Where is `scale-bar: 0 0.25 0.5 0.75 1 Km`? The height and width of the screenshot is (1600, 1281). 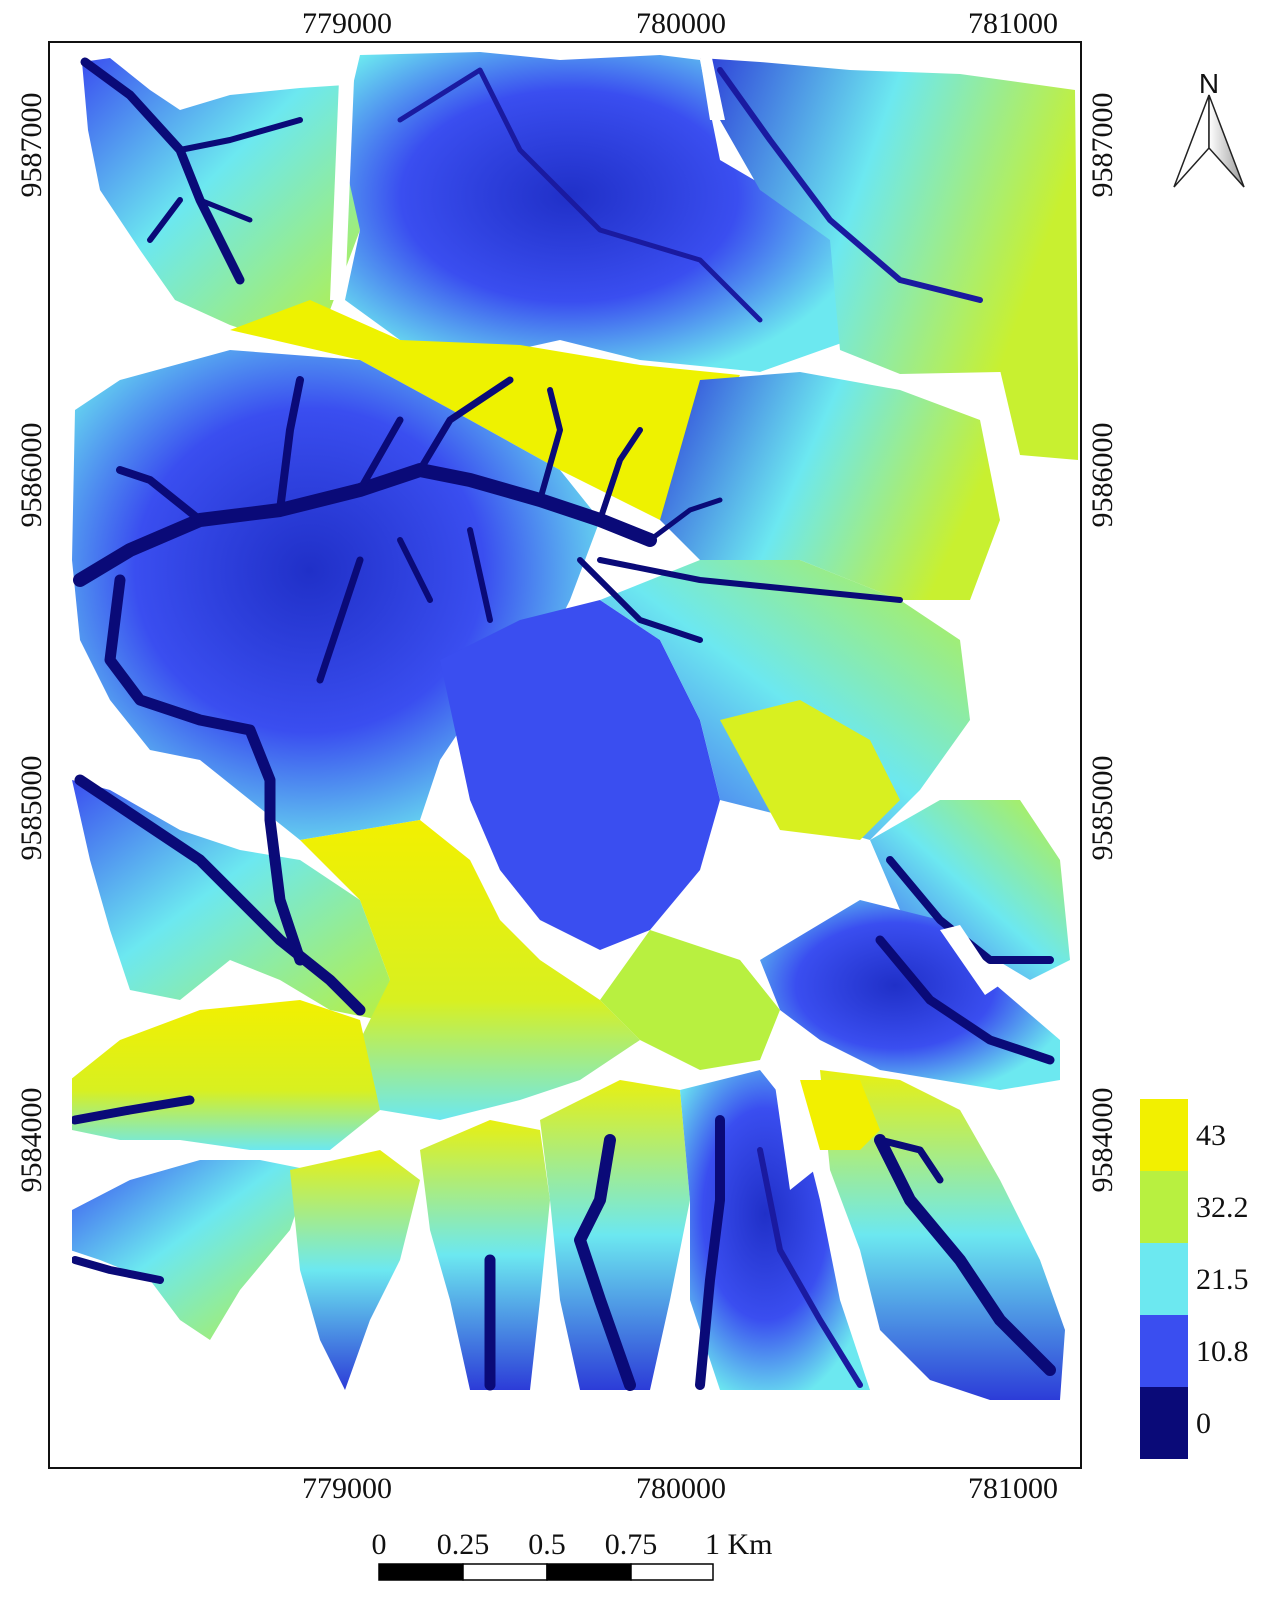
scale-bar: 0 0.25 0.5 0.75 1 Km is located at coordinates (572, 1554).